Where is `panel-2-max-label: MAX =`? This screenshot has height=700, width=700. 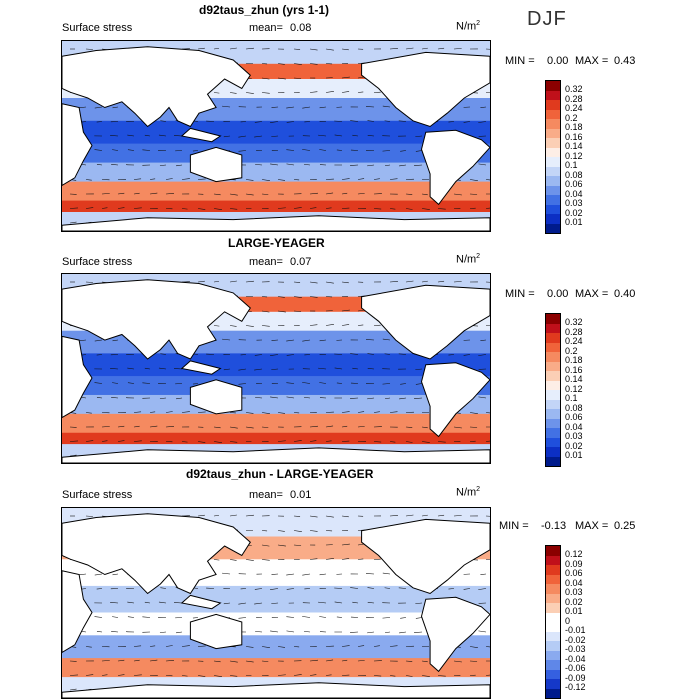 panel-2-max-label: MAX = is located at coordinates (592, 294).